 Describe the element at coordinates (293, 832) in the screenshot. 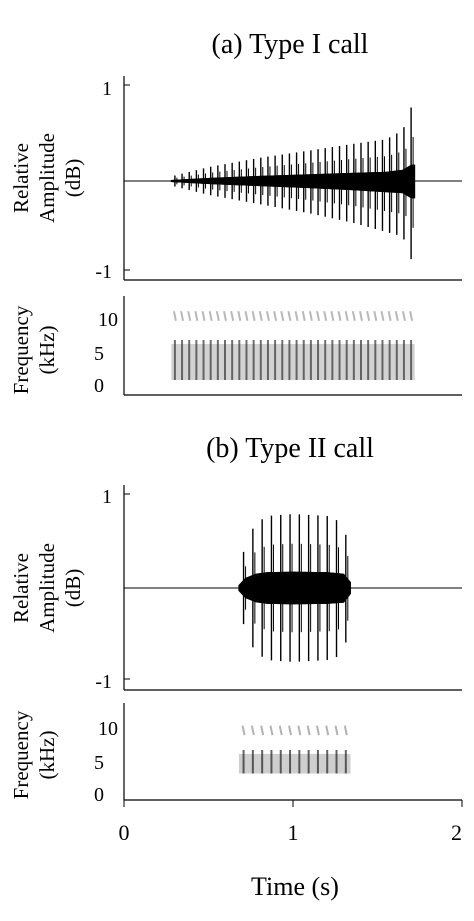

I see `x-tick-label-1: 1` at that location.